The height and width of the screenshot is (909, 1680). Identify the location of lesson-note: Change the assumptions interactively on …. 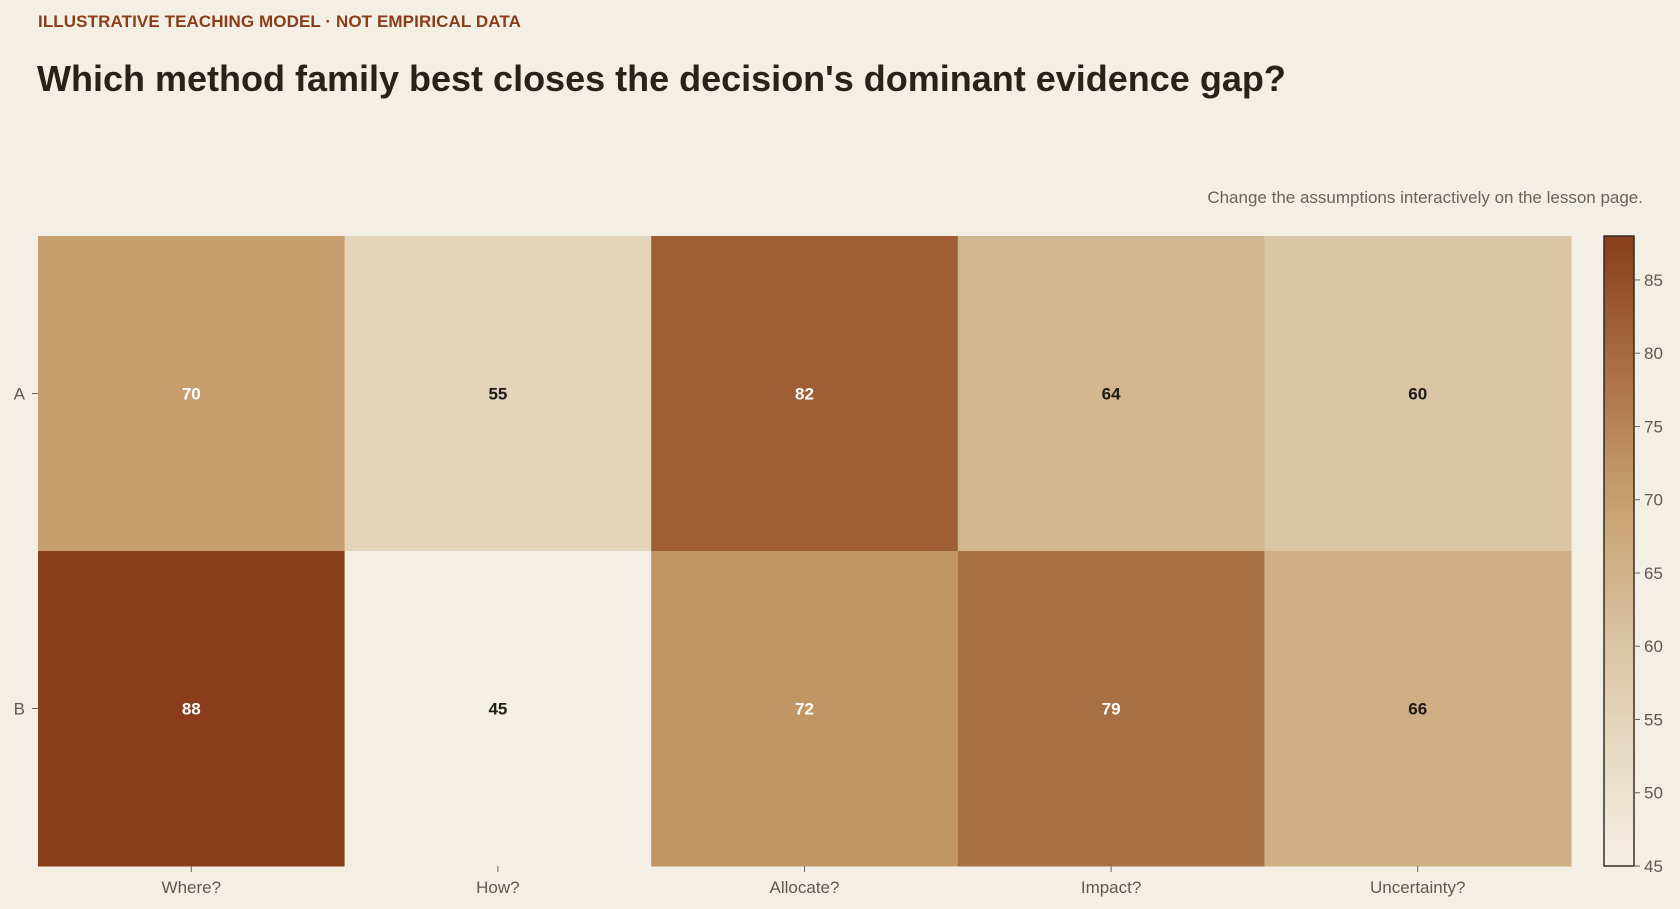
(1425, 197).